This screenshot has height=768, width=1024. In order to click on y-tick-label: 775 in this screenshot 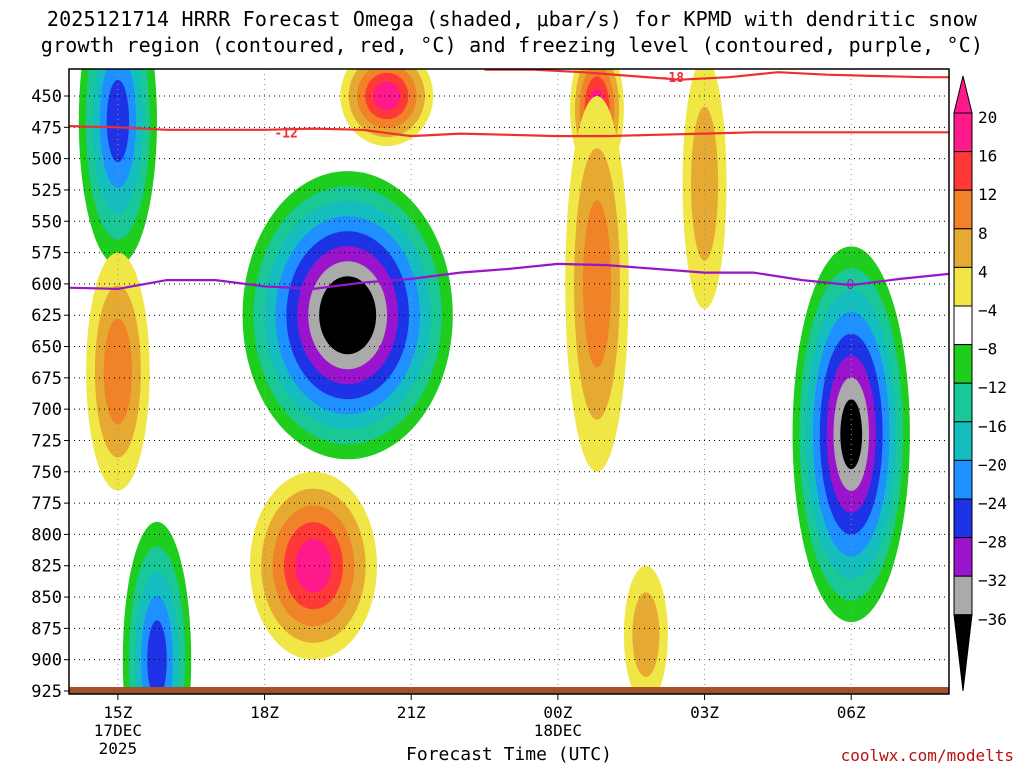, I will do `click(46, 504)`.